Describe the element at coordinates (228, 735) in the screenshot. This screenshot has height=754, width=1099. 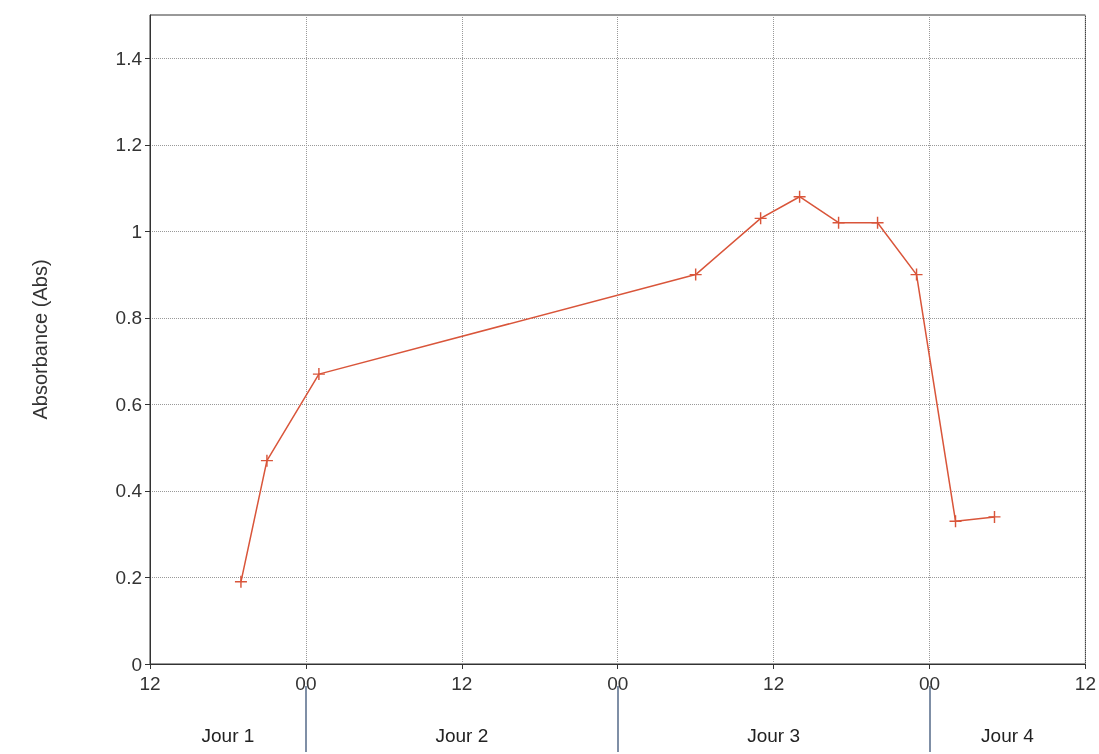
I see `text: Jour 1` at that location.